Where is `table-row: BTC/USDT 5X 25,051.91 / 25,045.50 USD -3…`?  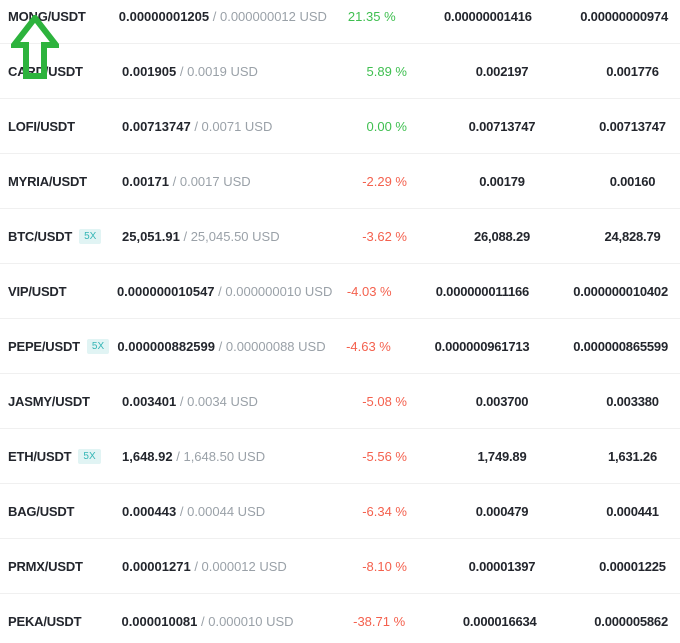
table-row: BTC/USDT 5X 25,051.91 / 25,045.50 USD -3… is located at coordinates (340, 236).